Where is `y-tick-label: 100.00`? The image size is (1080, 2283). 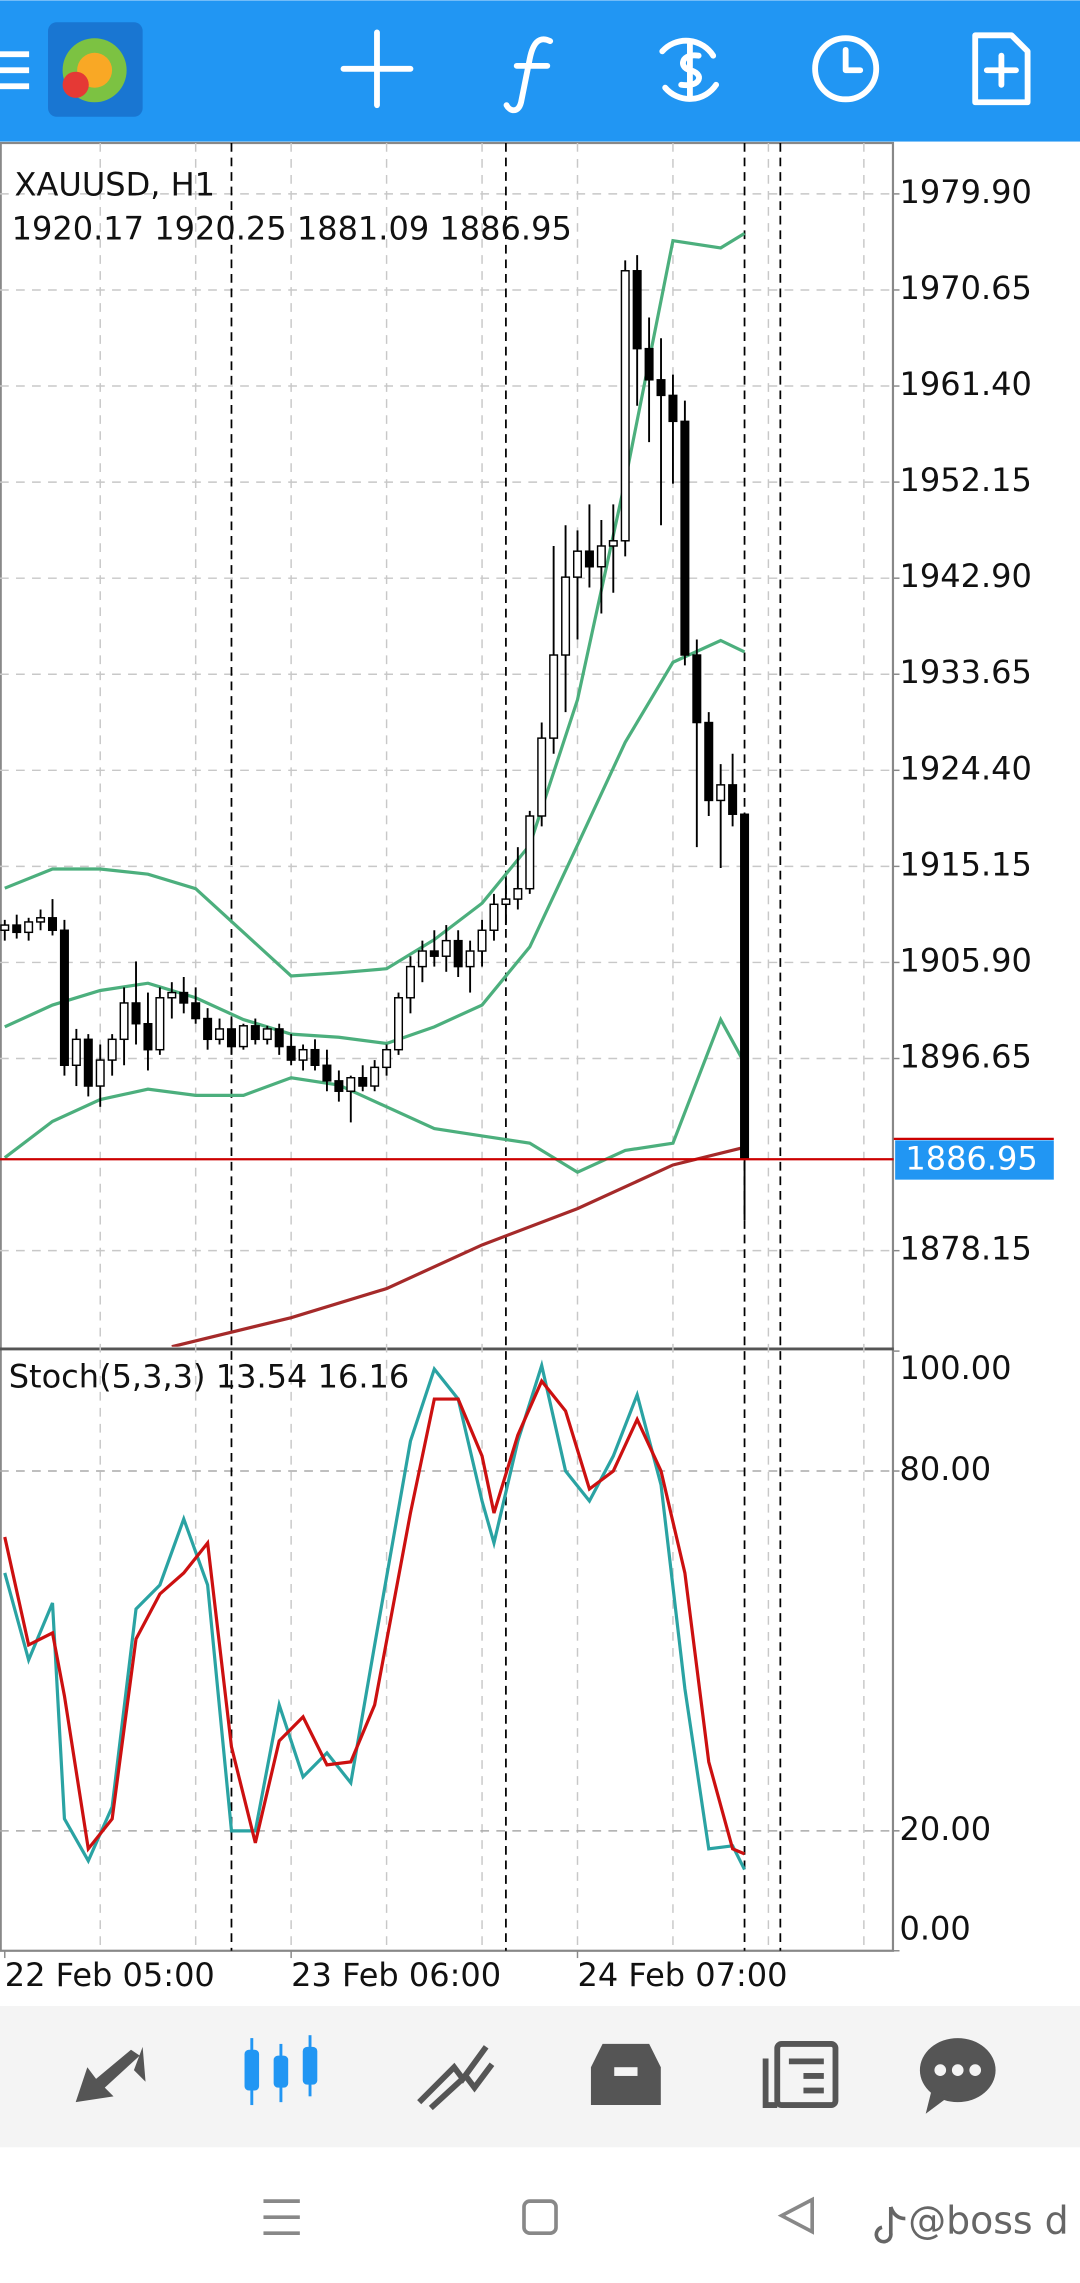 y-tick-label: 100.00 is located at coordinates (956, 1368).